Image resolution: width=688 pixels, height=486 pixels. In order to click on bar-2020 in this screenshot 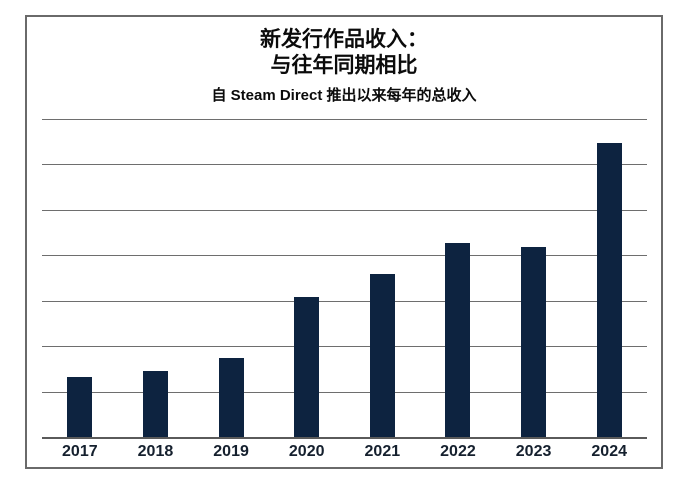, I will do `click(307, 366)`.